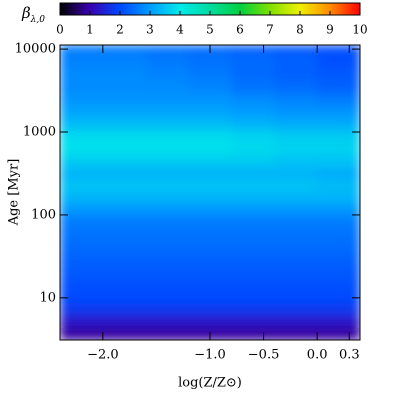 The height and width of the screenshot is (400, 400). What do you see at coordinates (39, 131) in the screenshot?
I see `y-tick-label: 1000` at bounding box center [39, 131].